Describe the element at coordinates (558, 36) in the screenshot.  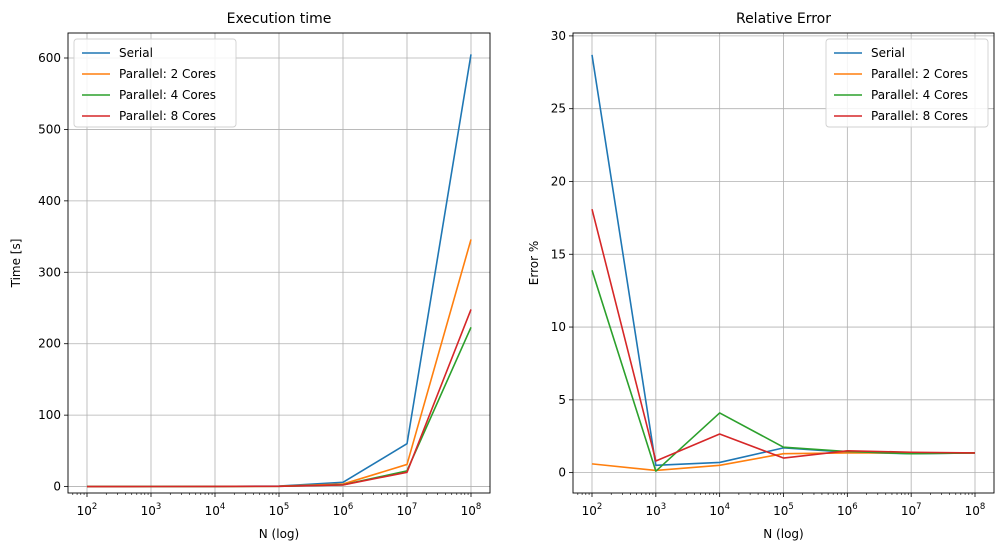
I see `y-tick-label: 30` at that location.